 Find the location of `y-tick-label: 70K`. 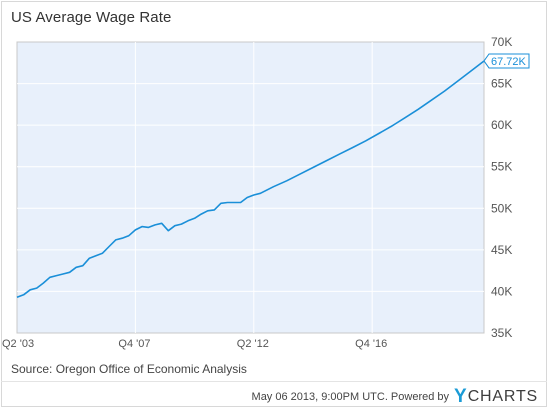

y-tick-label: 70K is located at coordinates (501, 42).